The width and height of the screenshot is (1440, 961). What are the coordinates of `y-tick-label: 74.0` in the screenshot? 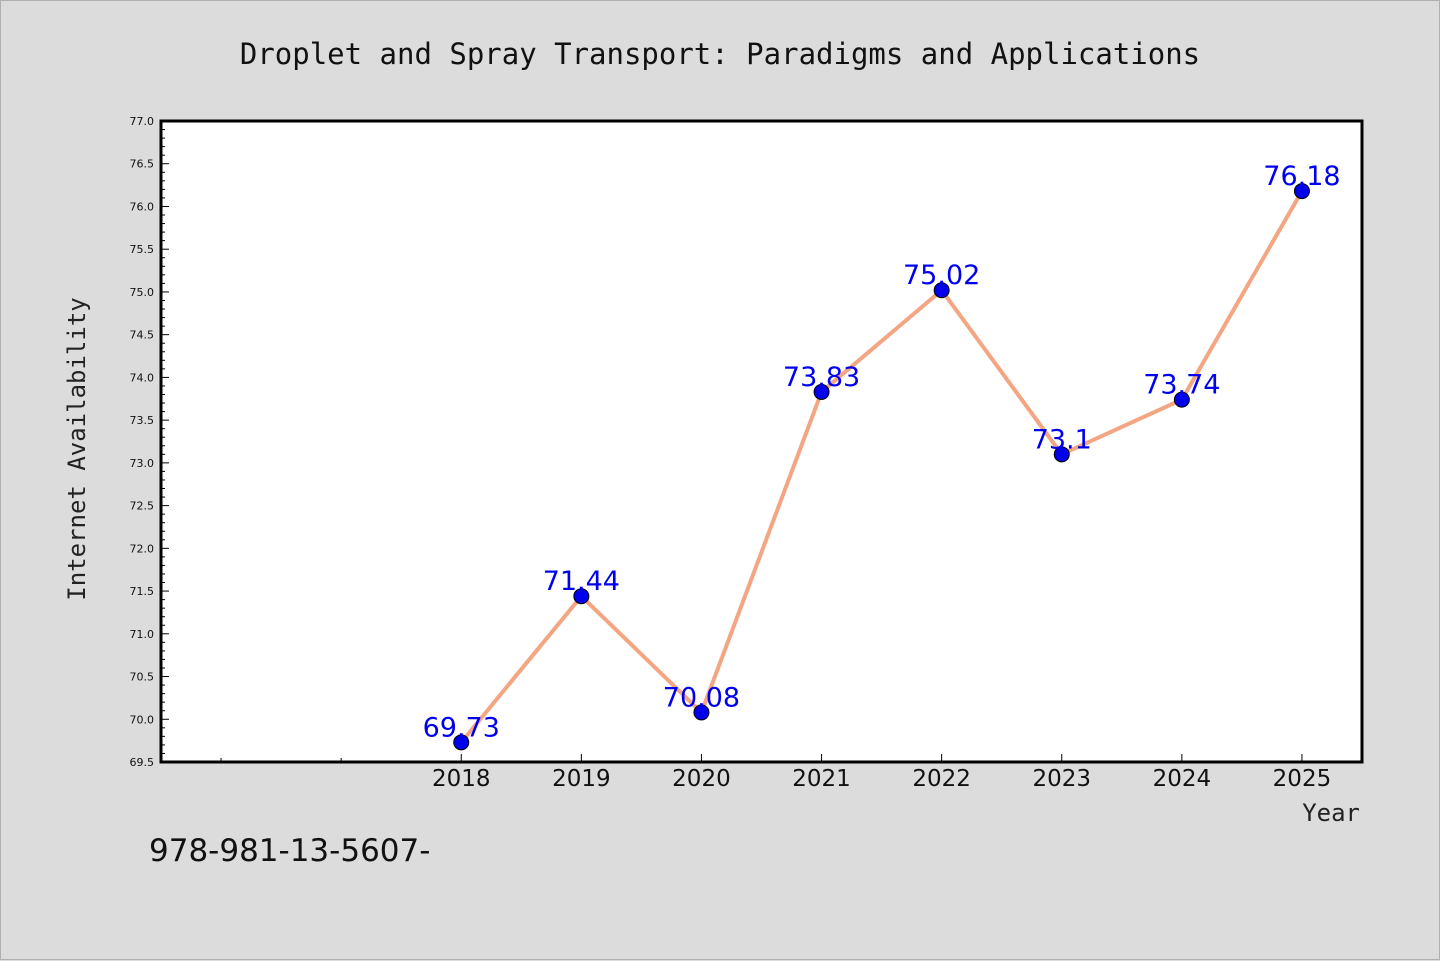 It's located at (142, 377).